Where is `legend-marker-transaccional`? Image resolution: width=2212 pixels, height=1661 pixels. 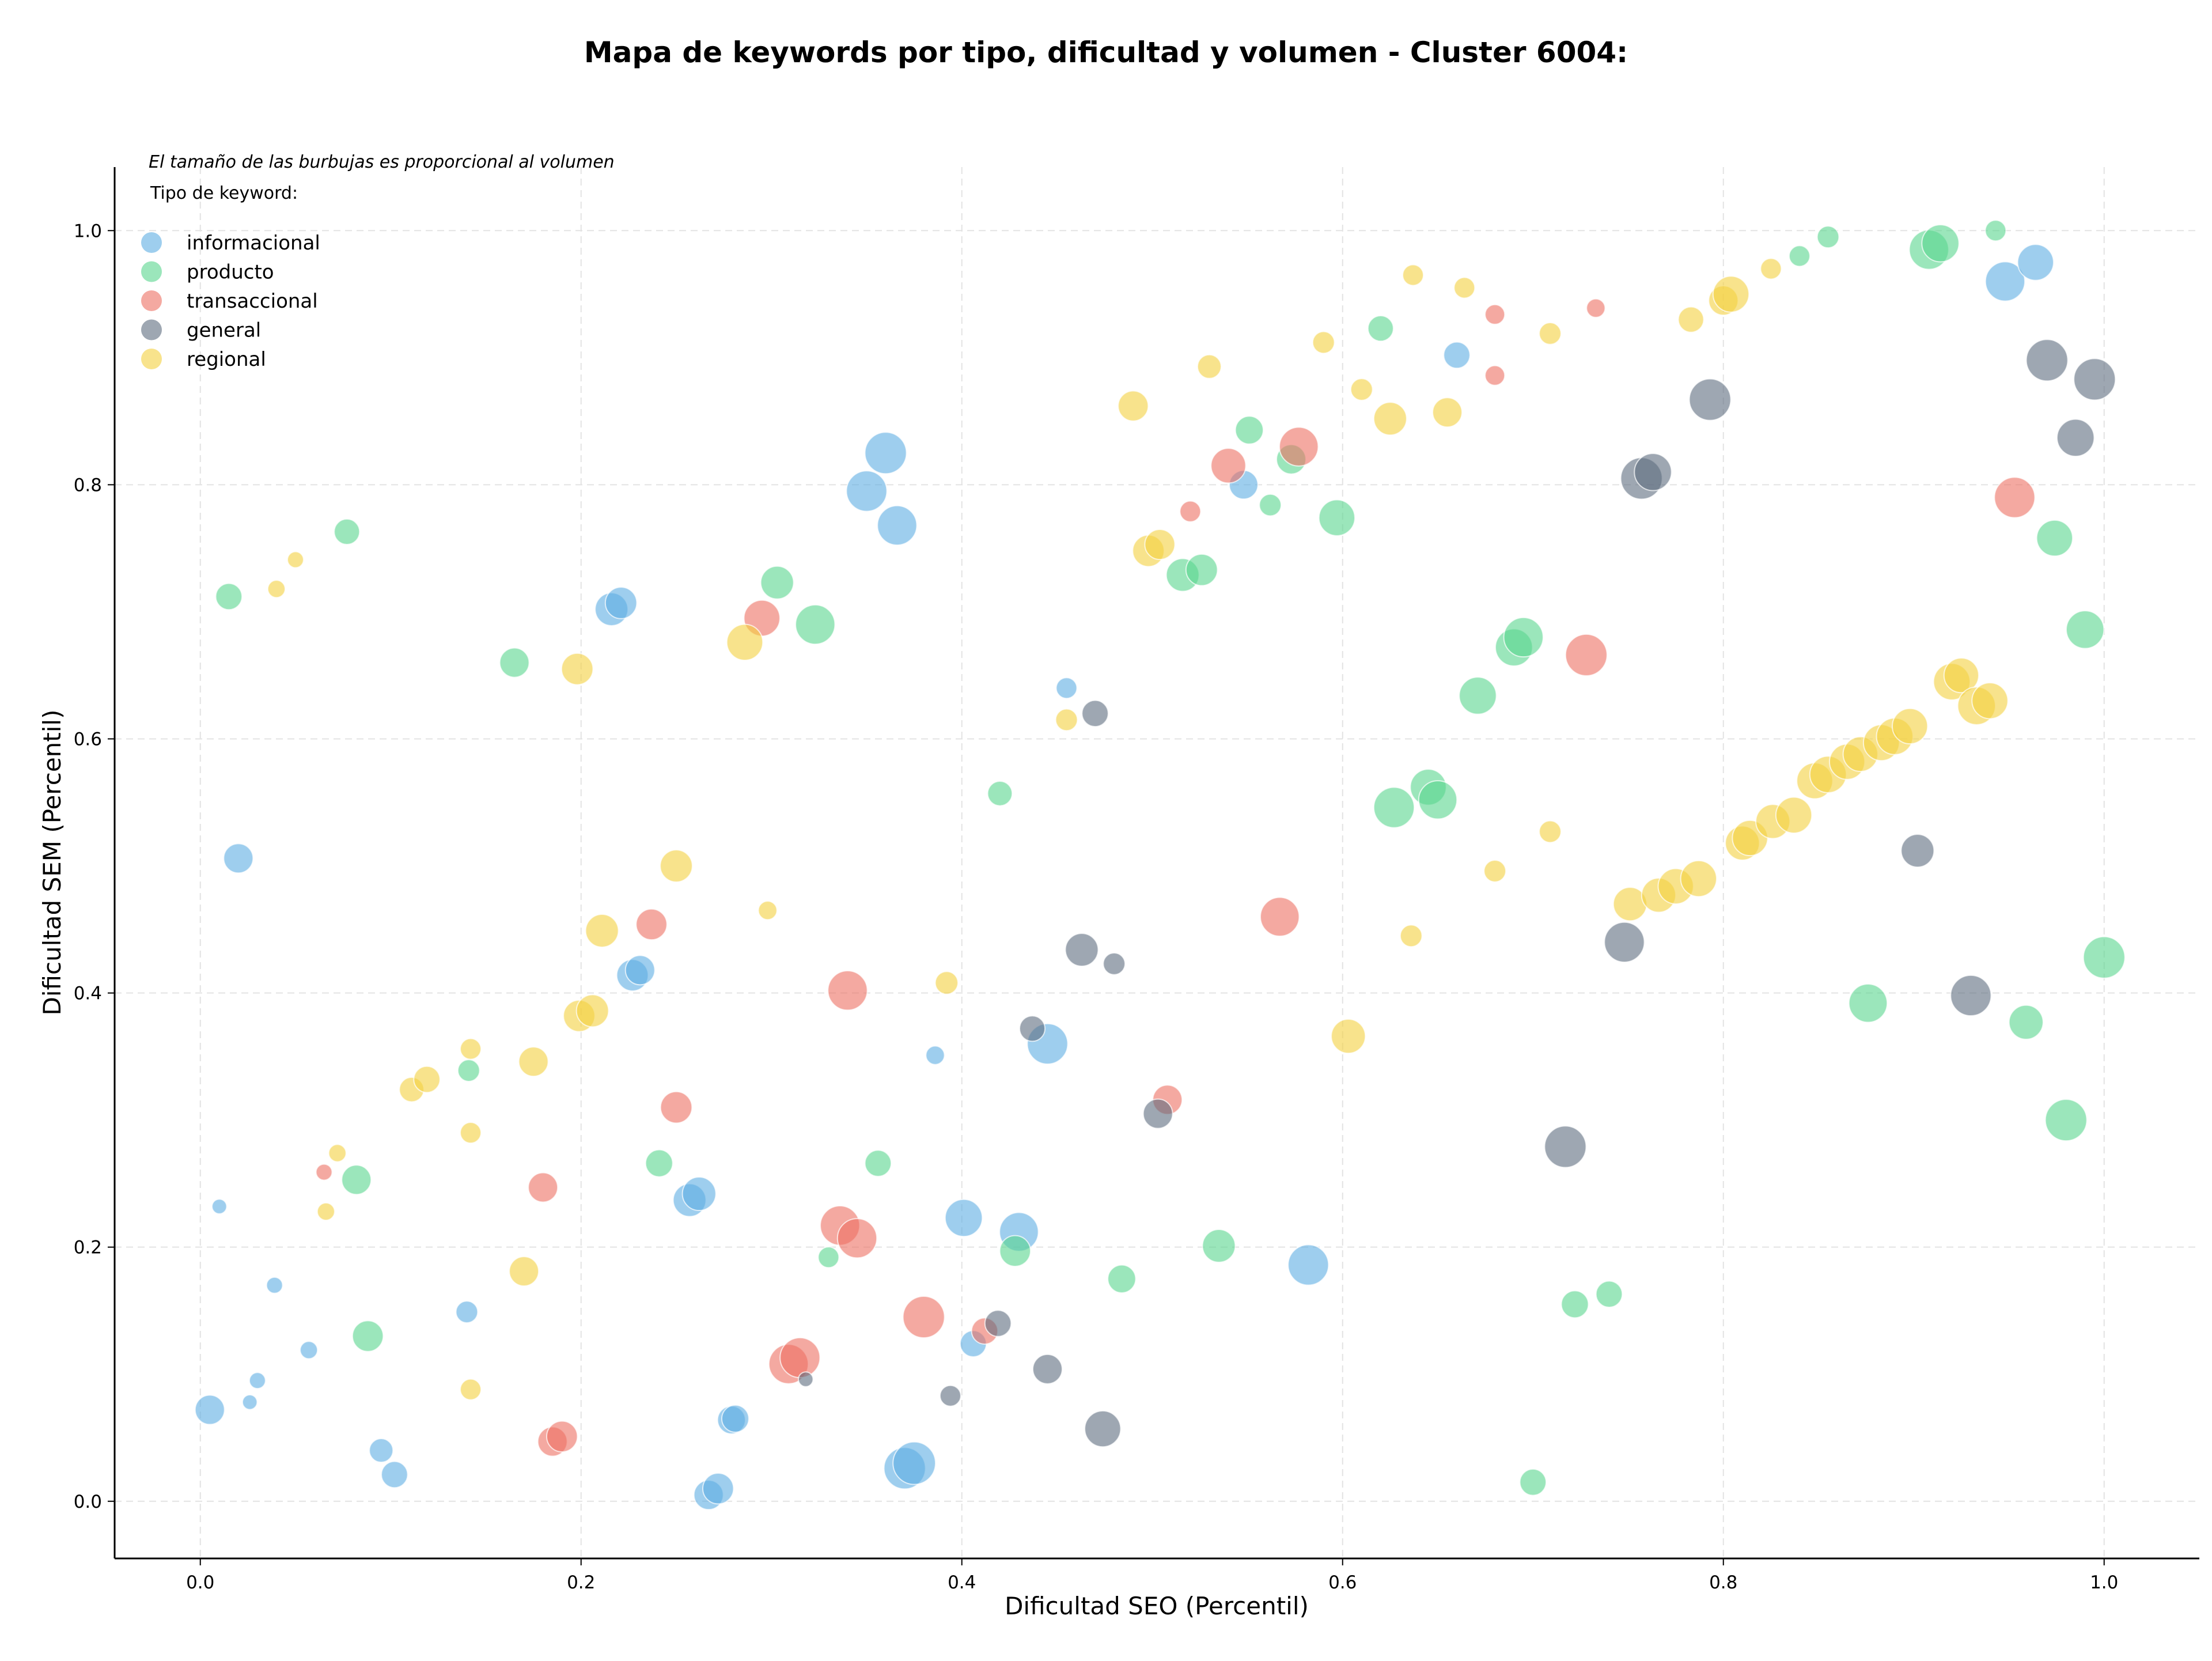
legend-marker-transaccional is located at coordinates (151, 300).